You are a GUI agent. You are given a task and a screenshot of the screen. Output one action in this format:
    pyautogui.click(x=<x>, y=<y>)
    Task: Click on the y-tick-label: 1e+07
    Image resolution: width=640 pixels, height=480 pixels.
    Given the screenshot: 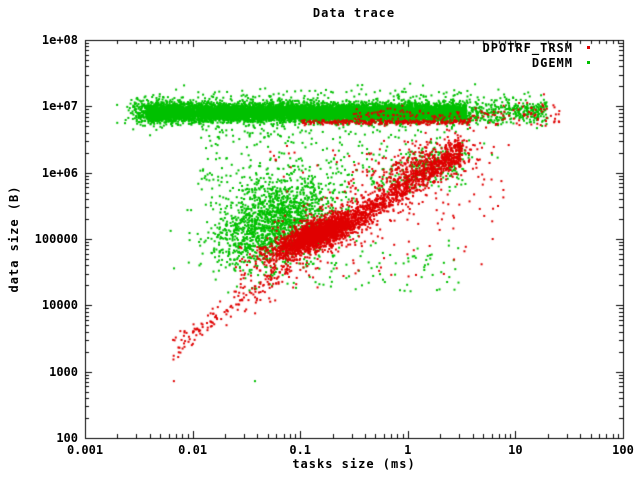 What is the action you would take?
    pyautogui.click(x=59, y=106)
    